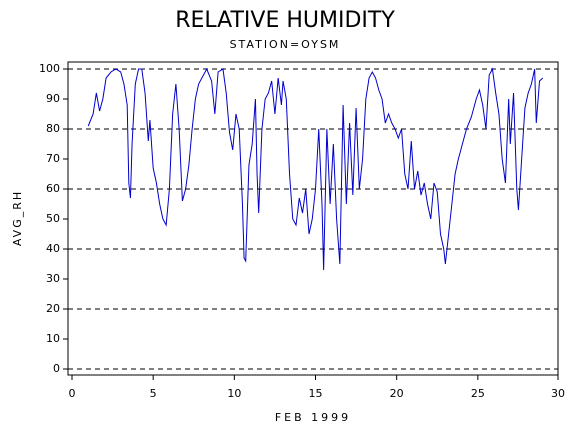 This screenshot has height=430, width=570. Describe the element at coordinates (234, 393) in the screenshot. I see `x-tick-label: 10` at that location.